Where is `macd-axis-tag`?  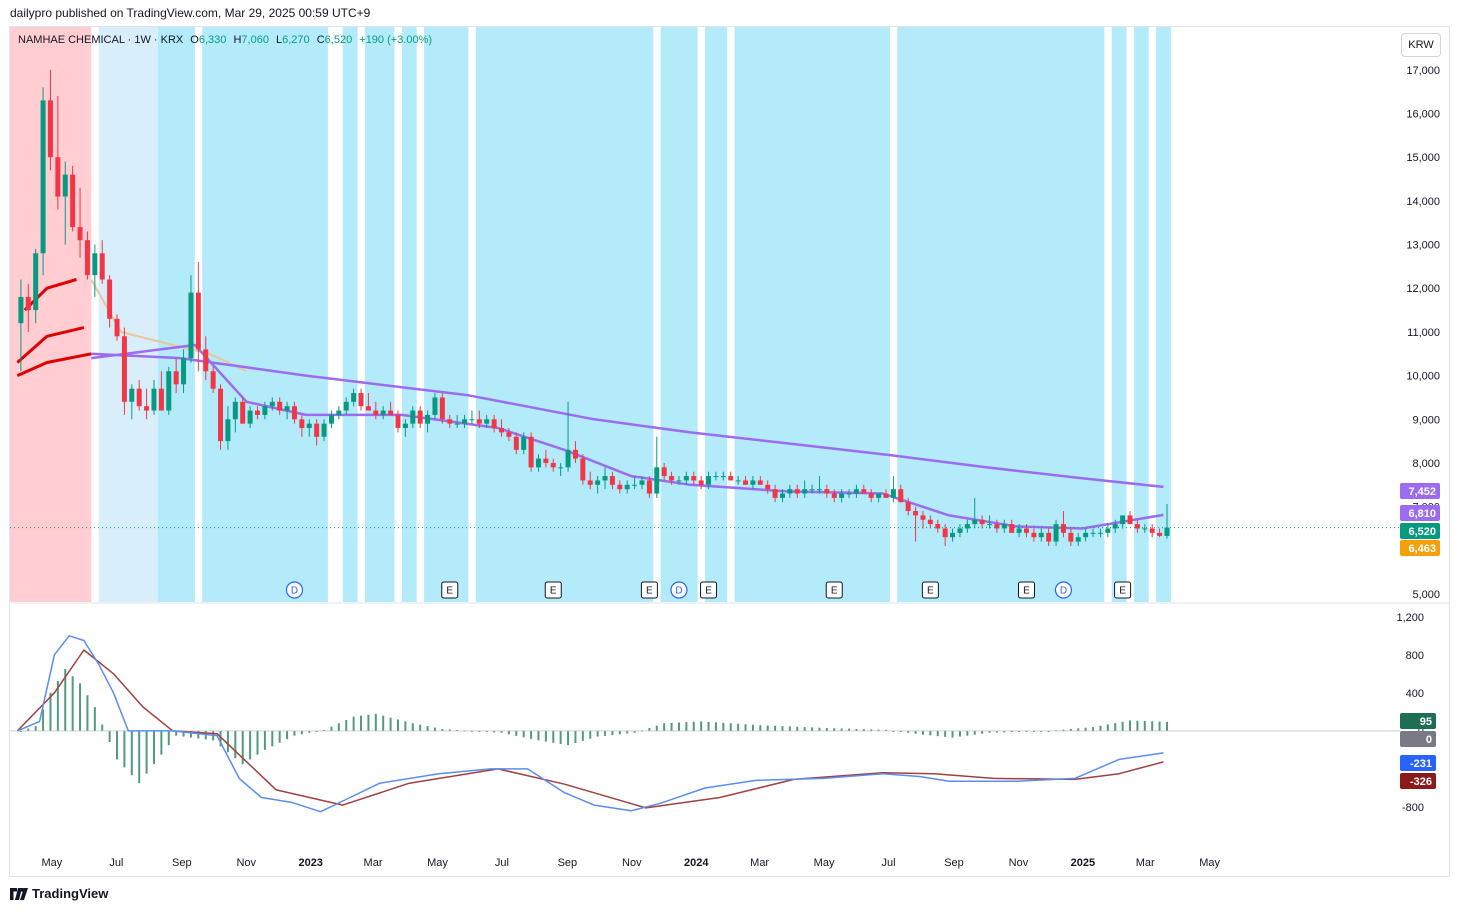
macd-axis-tag is located at coordinates (1418, 763).